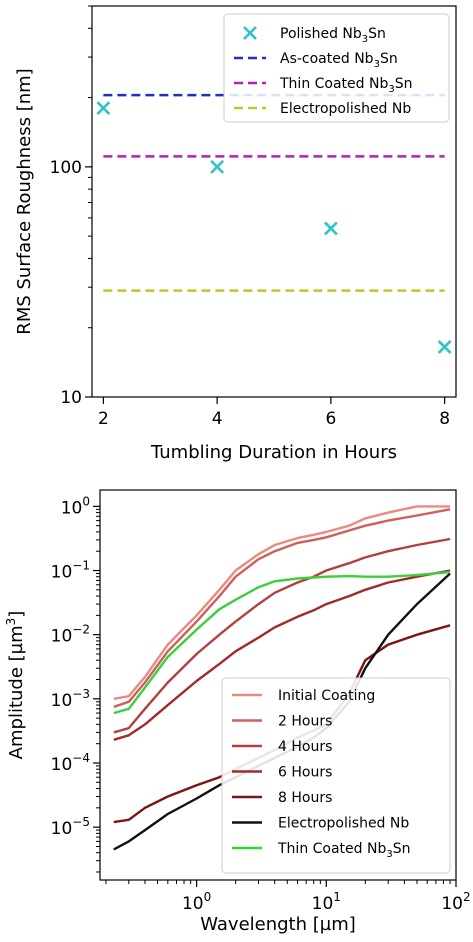 This screenshot has height=942, width=473. What do you see at coordinates (103, 419) in the screenshot?
I see `x-tick-label: 2` at bounding box center [103, 419].